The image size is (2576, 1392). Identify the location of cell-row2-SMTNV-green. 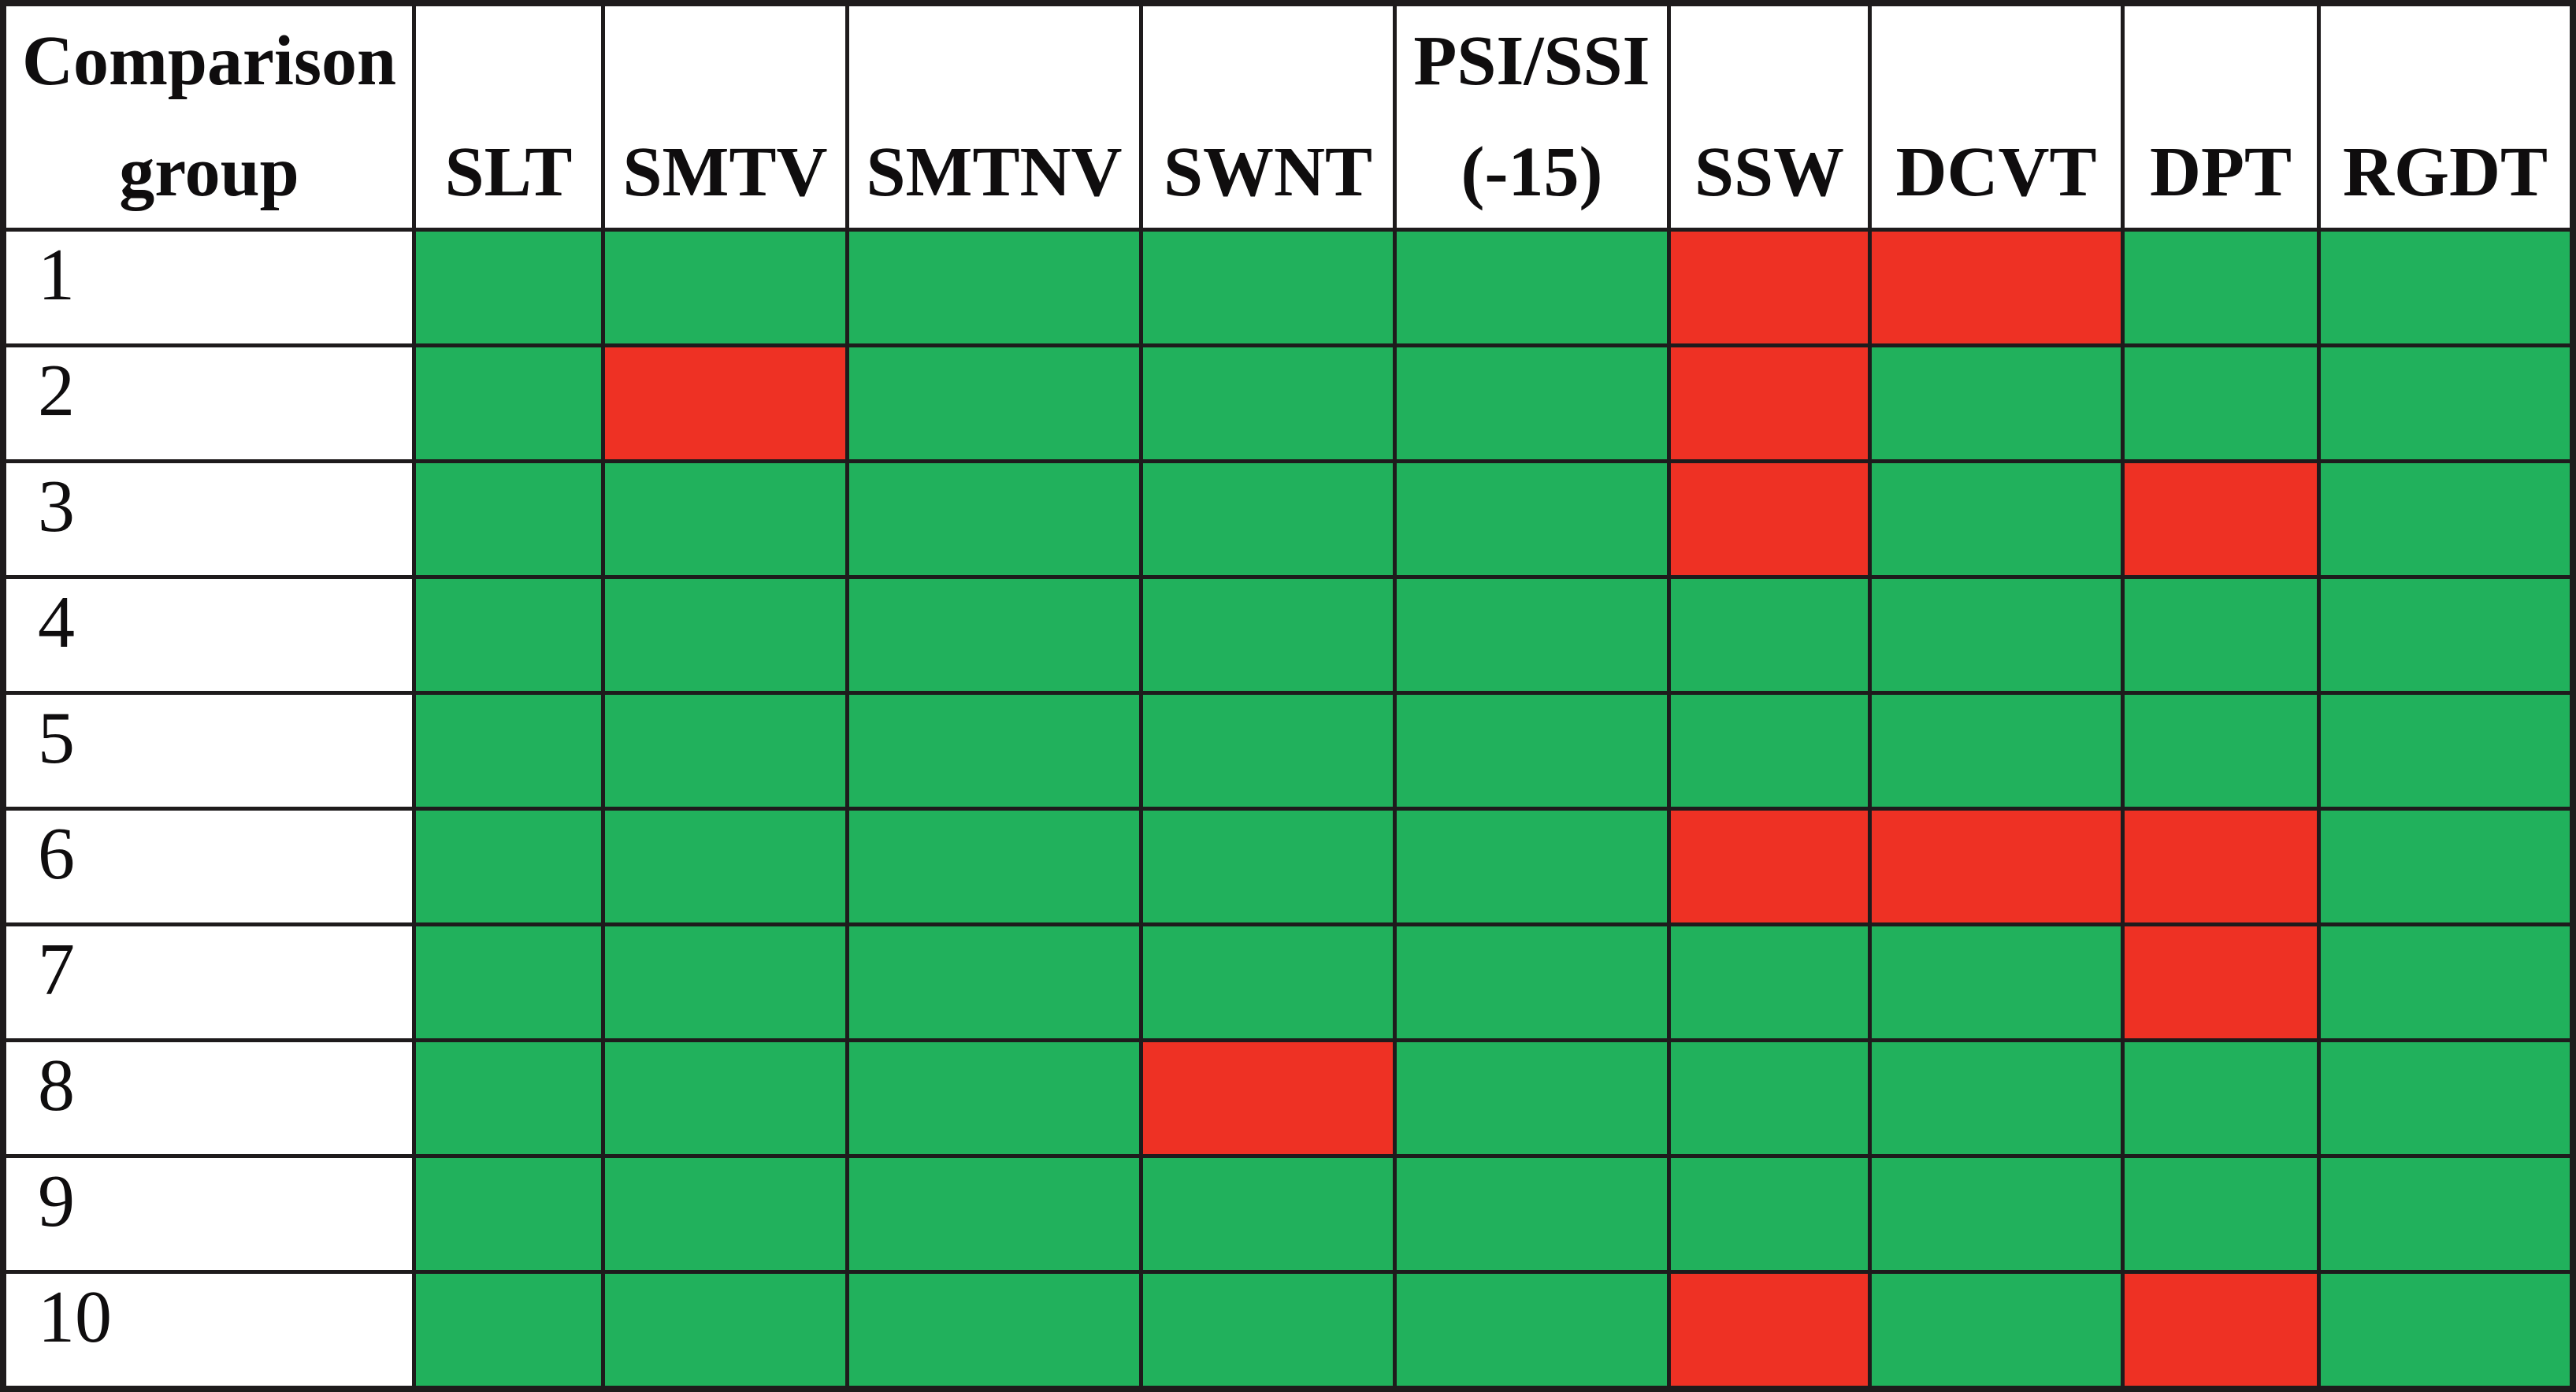
(994, 403).